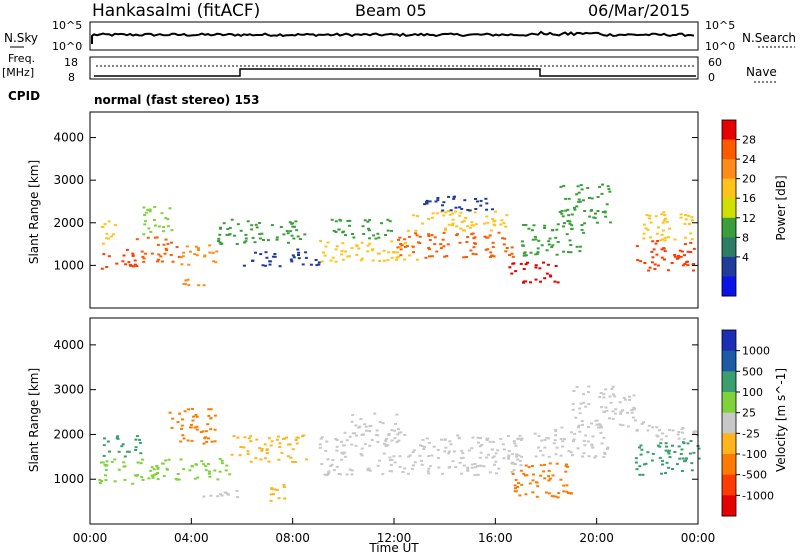 The height and width of the screenshot is (554, 800). I want to click on station-title: Hankasalmi (fitACF), so click(176, 11).